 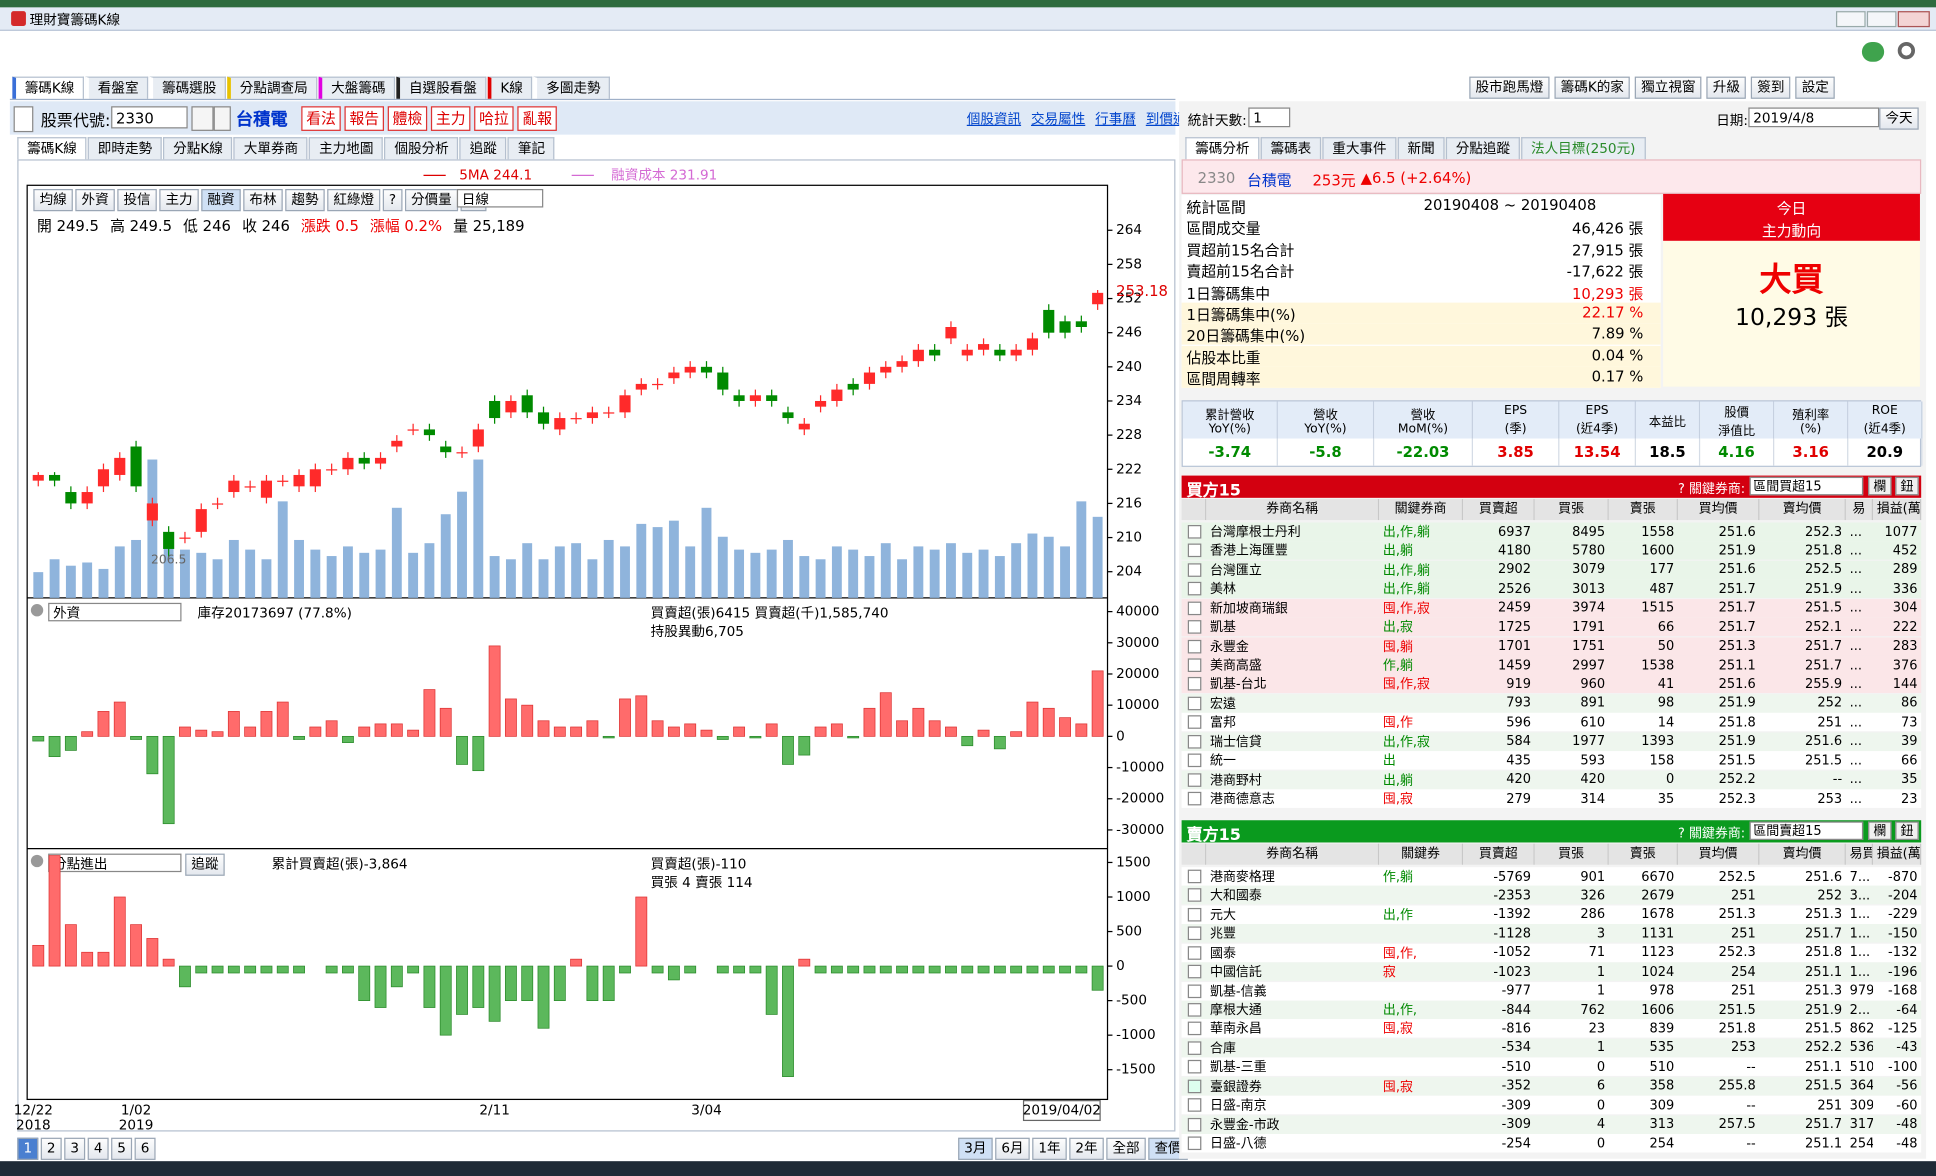 What do you see at coordinates (1726, 87) in the screenshot?
I see `toolbar-button: 升級` at bounding box center [1726, 87].